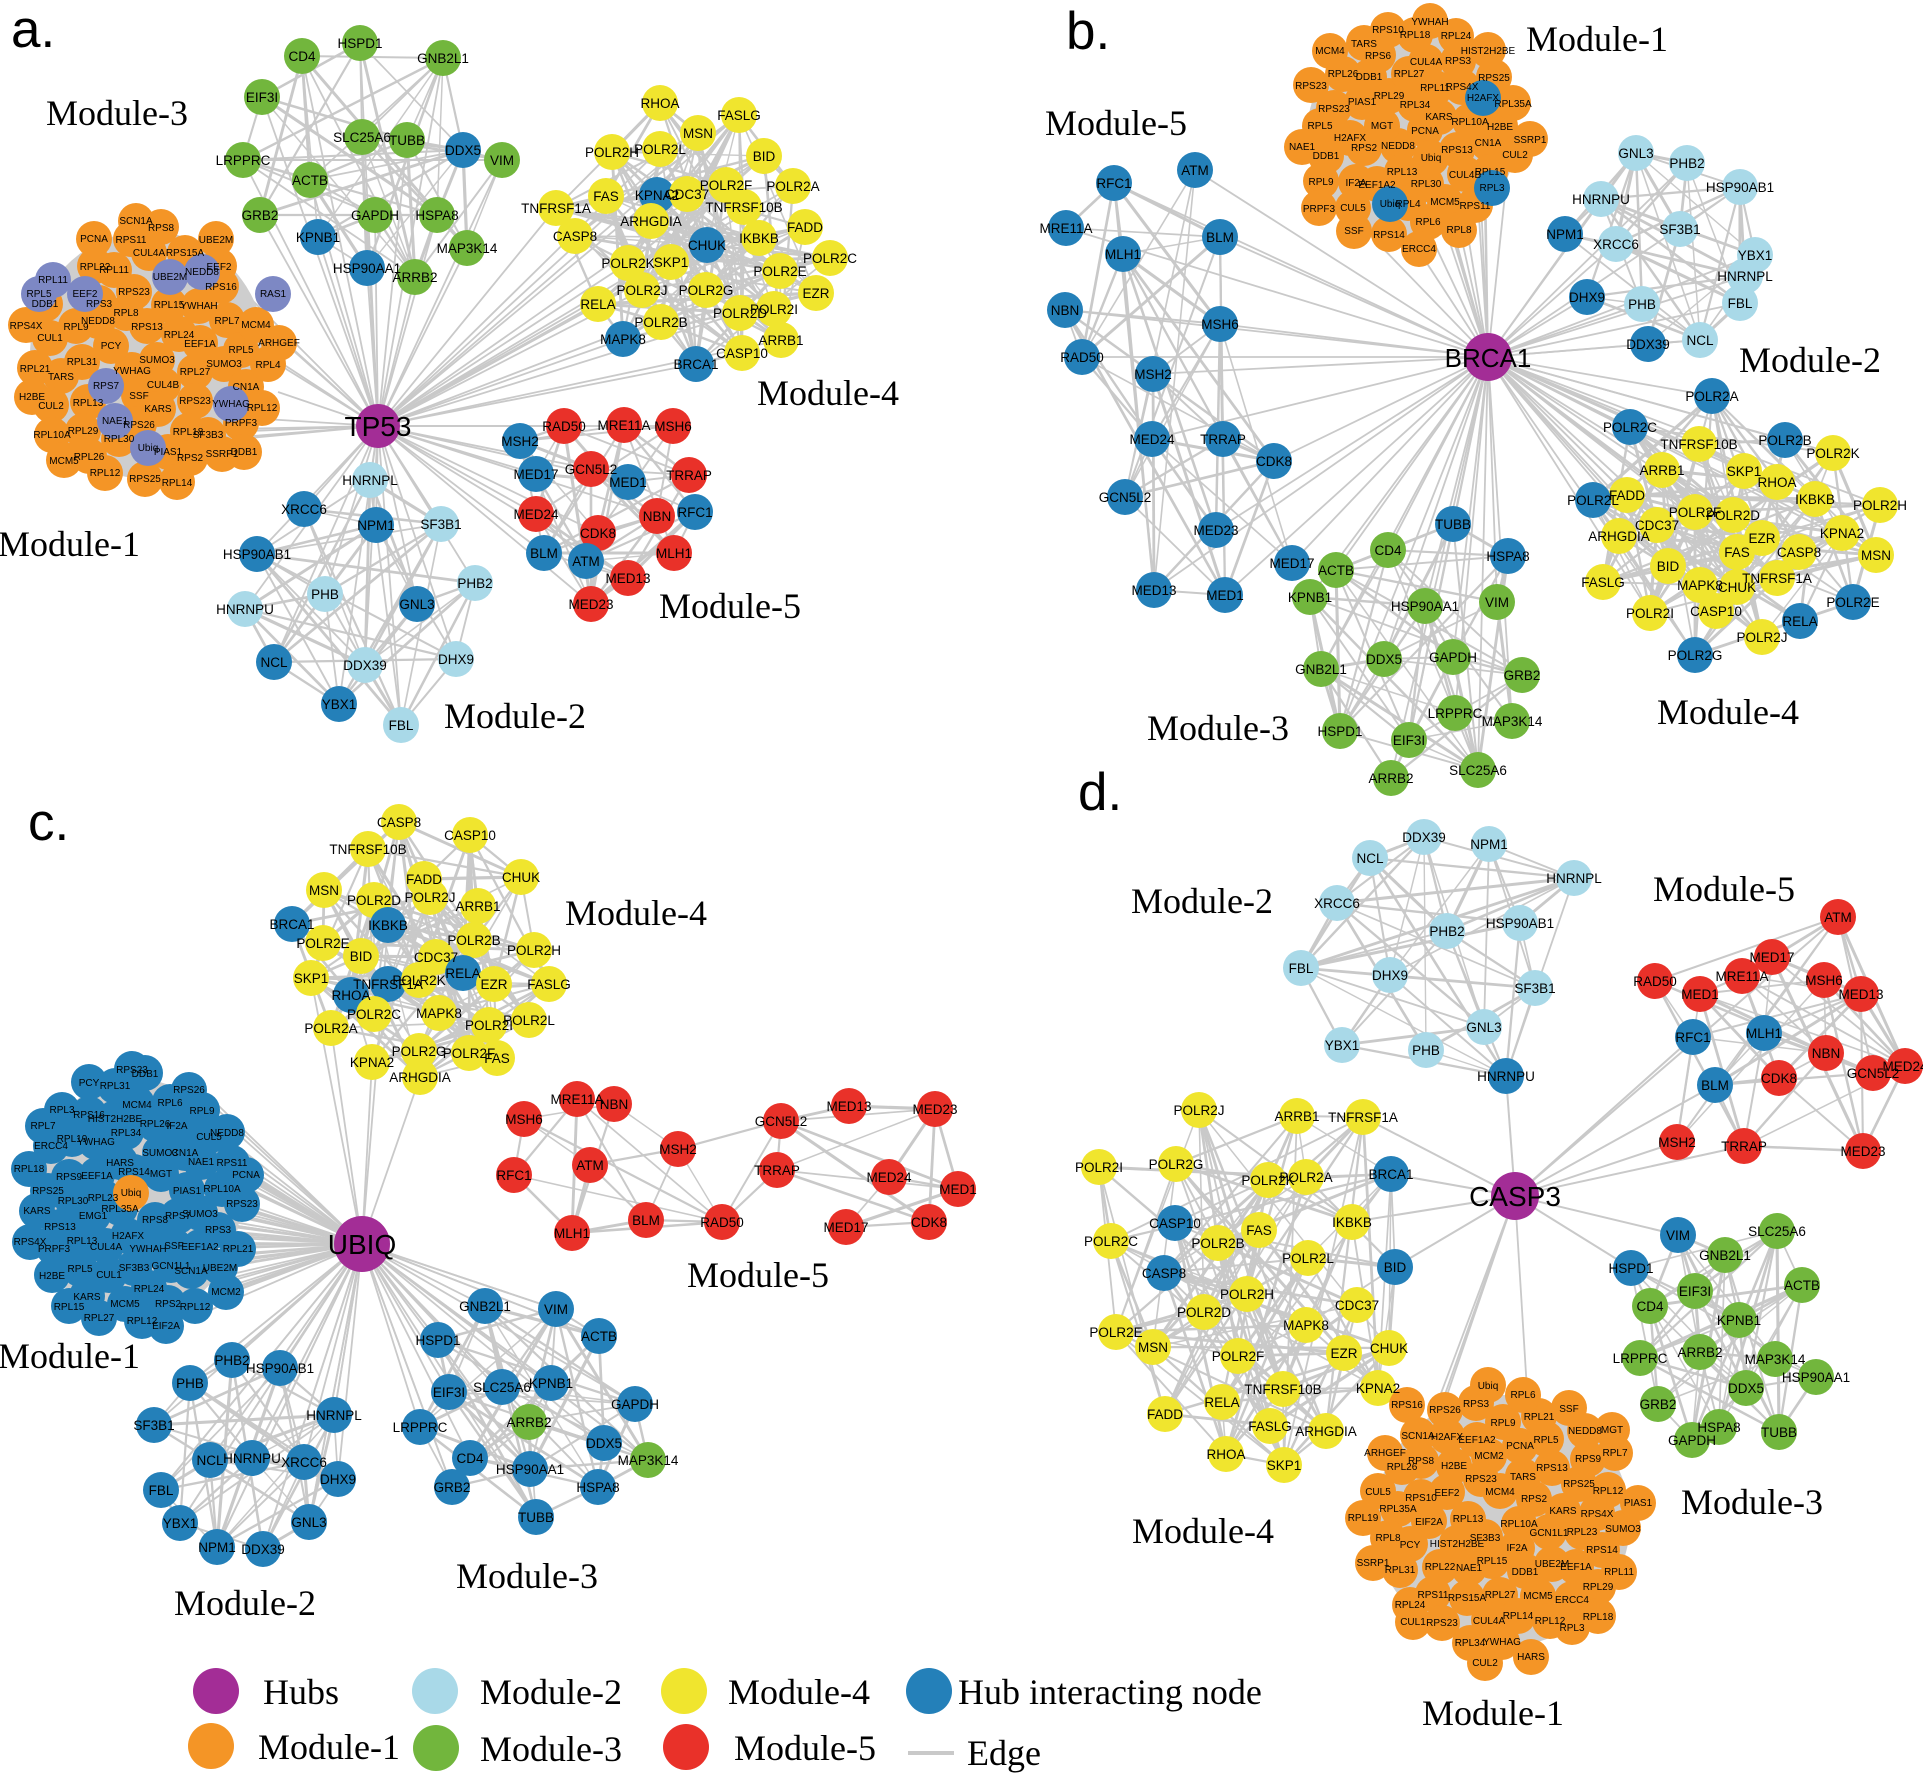 Image resolution: width=1923 pixels, height=1775 pixels. I want to click on svg-text: GNB2L1, so click(443, 58).